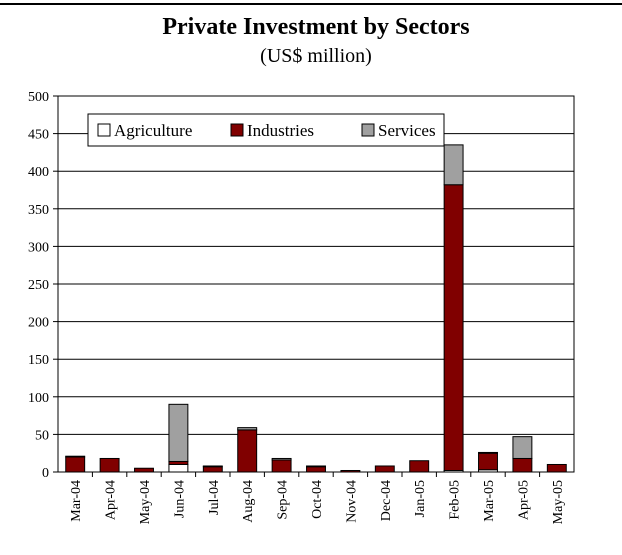 The width and height of the screenshot is (622, 555). I want to click on x-tick-label: May-05, so click(558, 502).